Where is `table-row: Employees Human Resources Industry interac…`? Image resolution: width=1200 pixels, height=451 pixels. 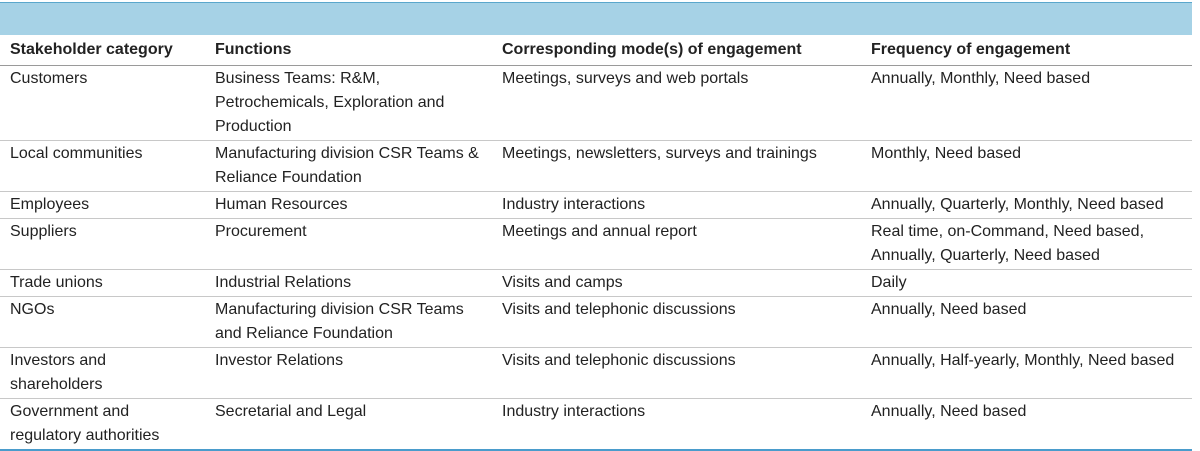
table-row: Employees Human Resources Industry interac… is located at coordinates (596, 205).